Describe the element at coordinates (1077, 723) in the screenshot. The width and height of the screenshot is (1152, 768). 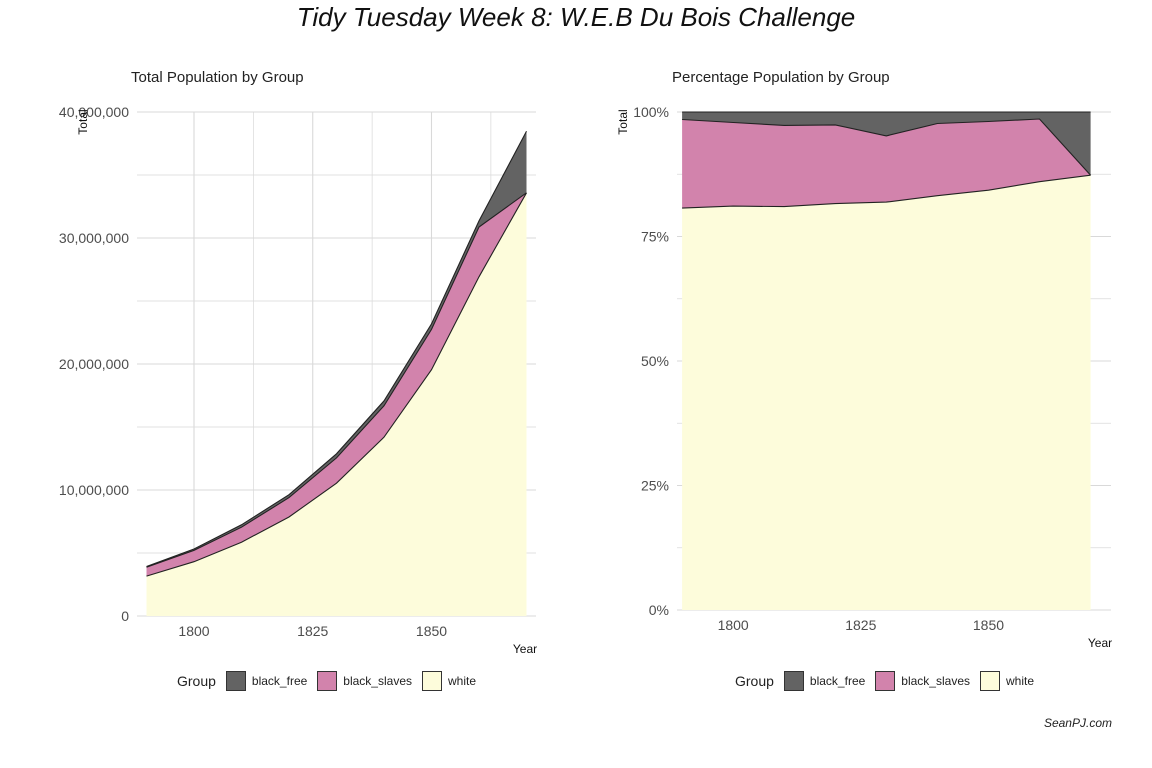
I see `caption: SeanPJ.com` at that location.